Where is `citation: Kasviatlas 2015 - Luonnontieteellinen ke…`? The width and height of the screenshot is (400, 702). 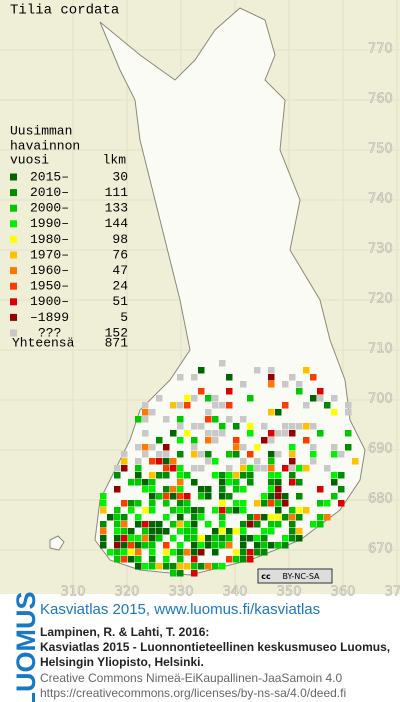
citation: Kasviatlas 2015 - Luonnontieteellinen ke… is located at coordinates (215, 647).